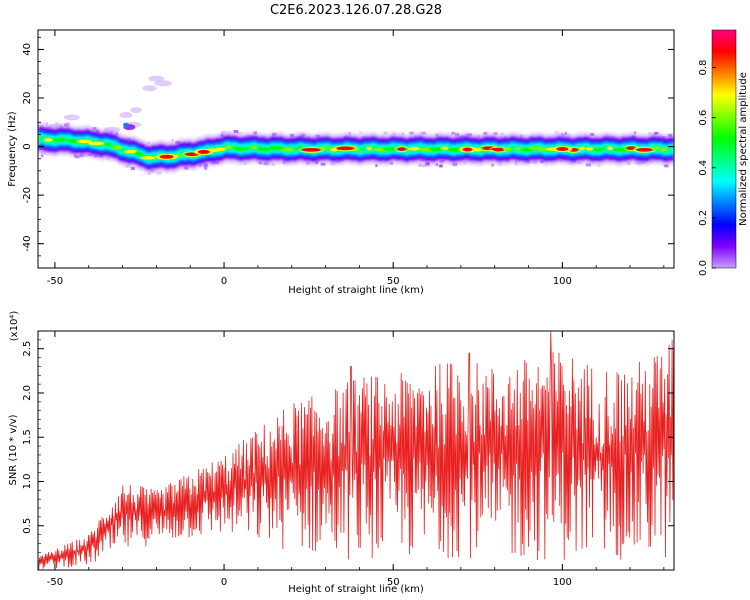  What do you see at coordinates (27, 195) in the screenshot?
I see `spectrogram-ytick-label: -20` at bounding box center [27, 195].